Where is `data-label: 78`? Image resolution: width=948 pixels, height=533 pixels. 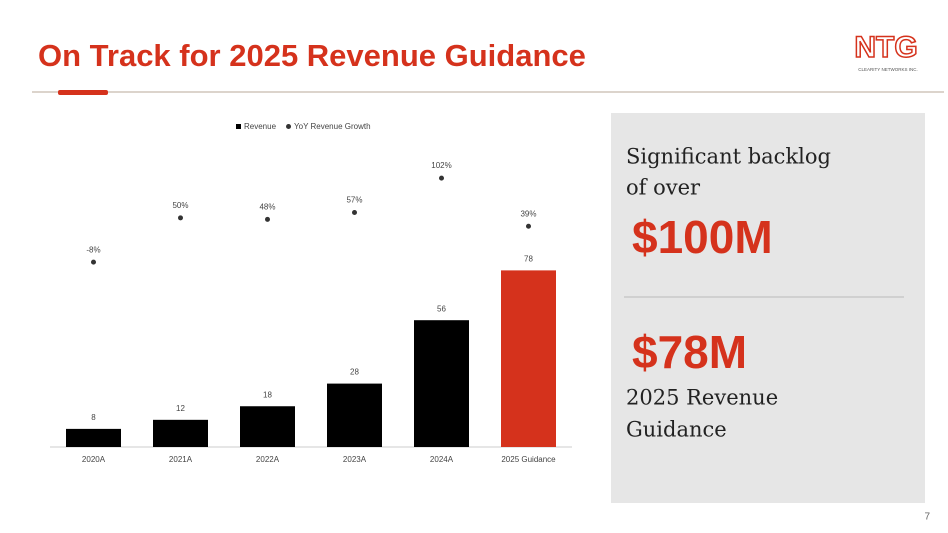 data-label: 78 is located at coordinates (528, 258).